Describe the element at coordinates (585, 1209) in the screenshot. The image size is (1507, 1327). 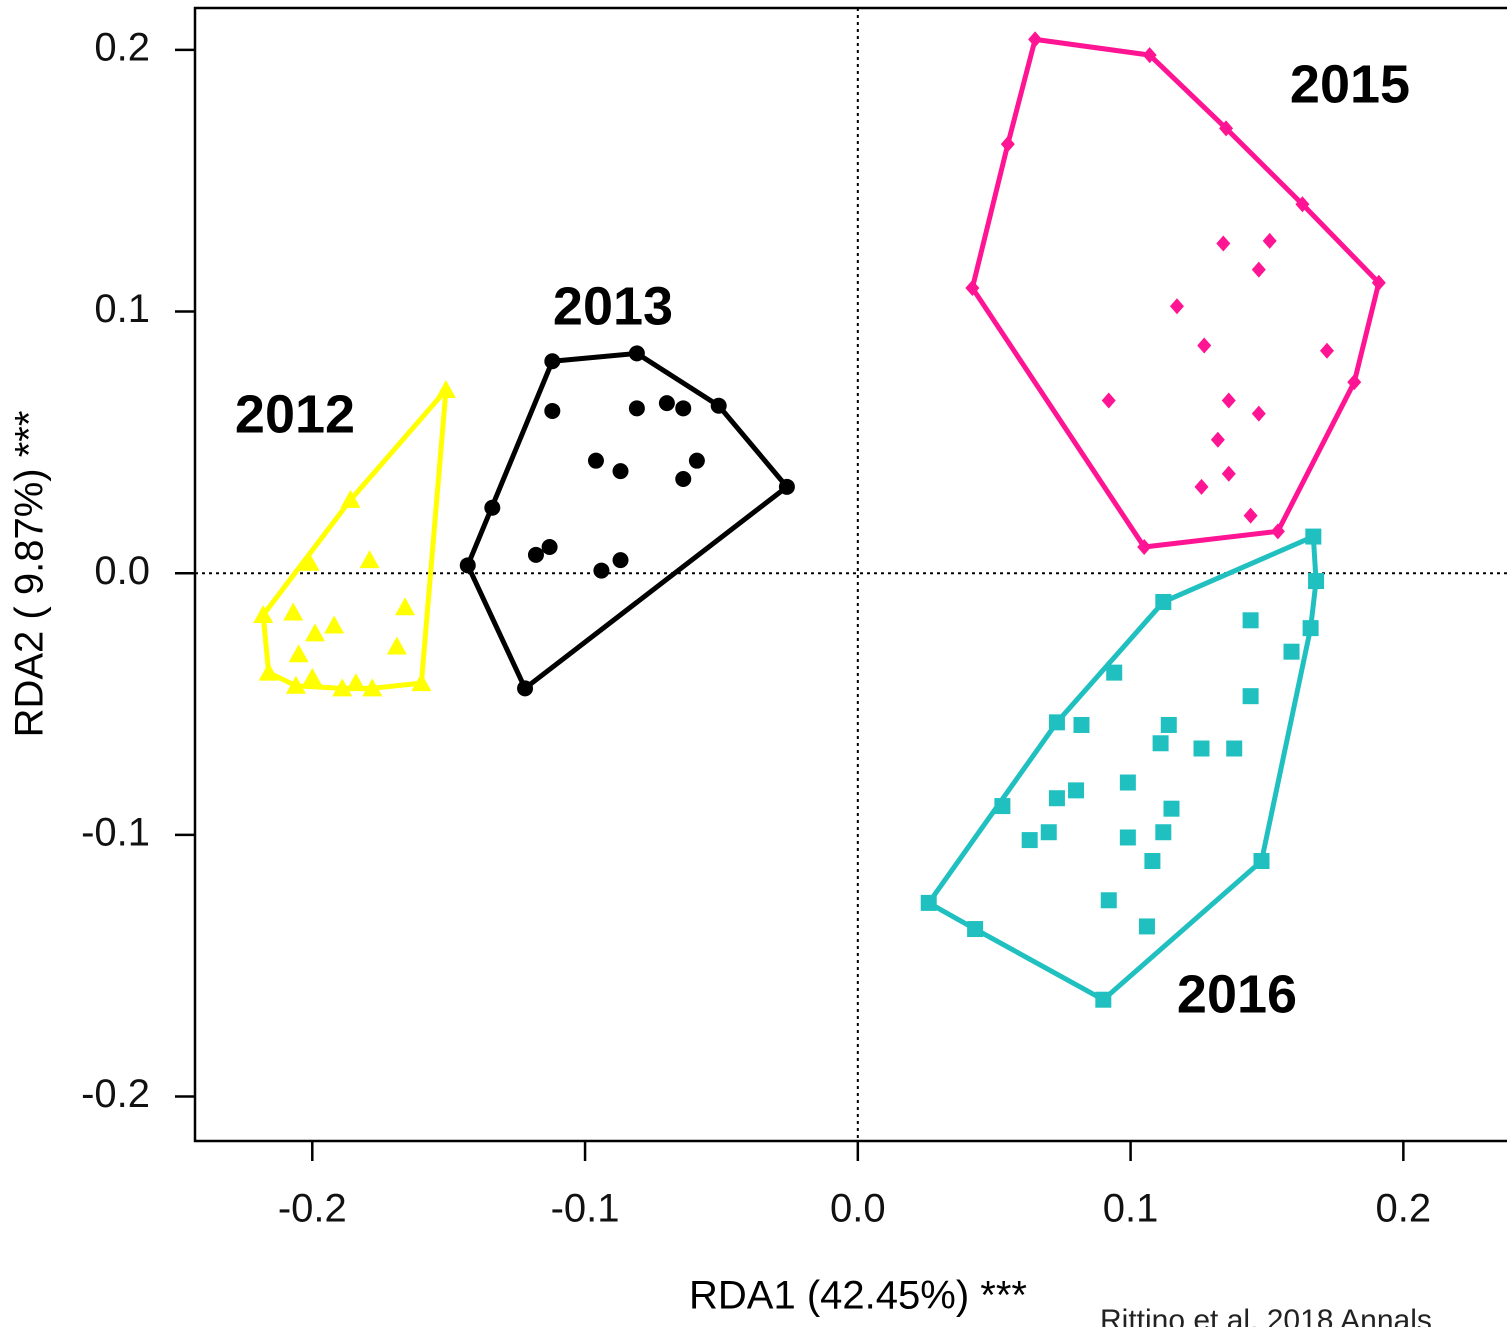
I see `x-tick-label: -0.1` at that location.